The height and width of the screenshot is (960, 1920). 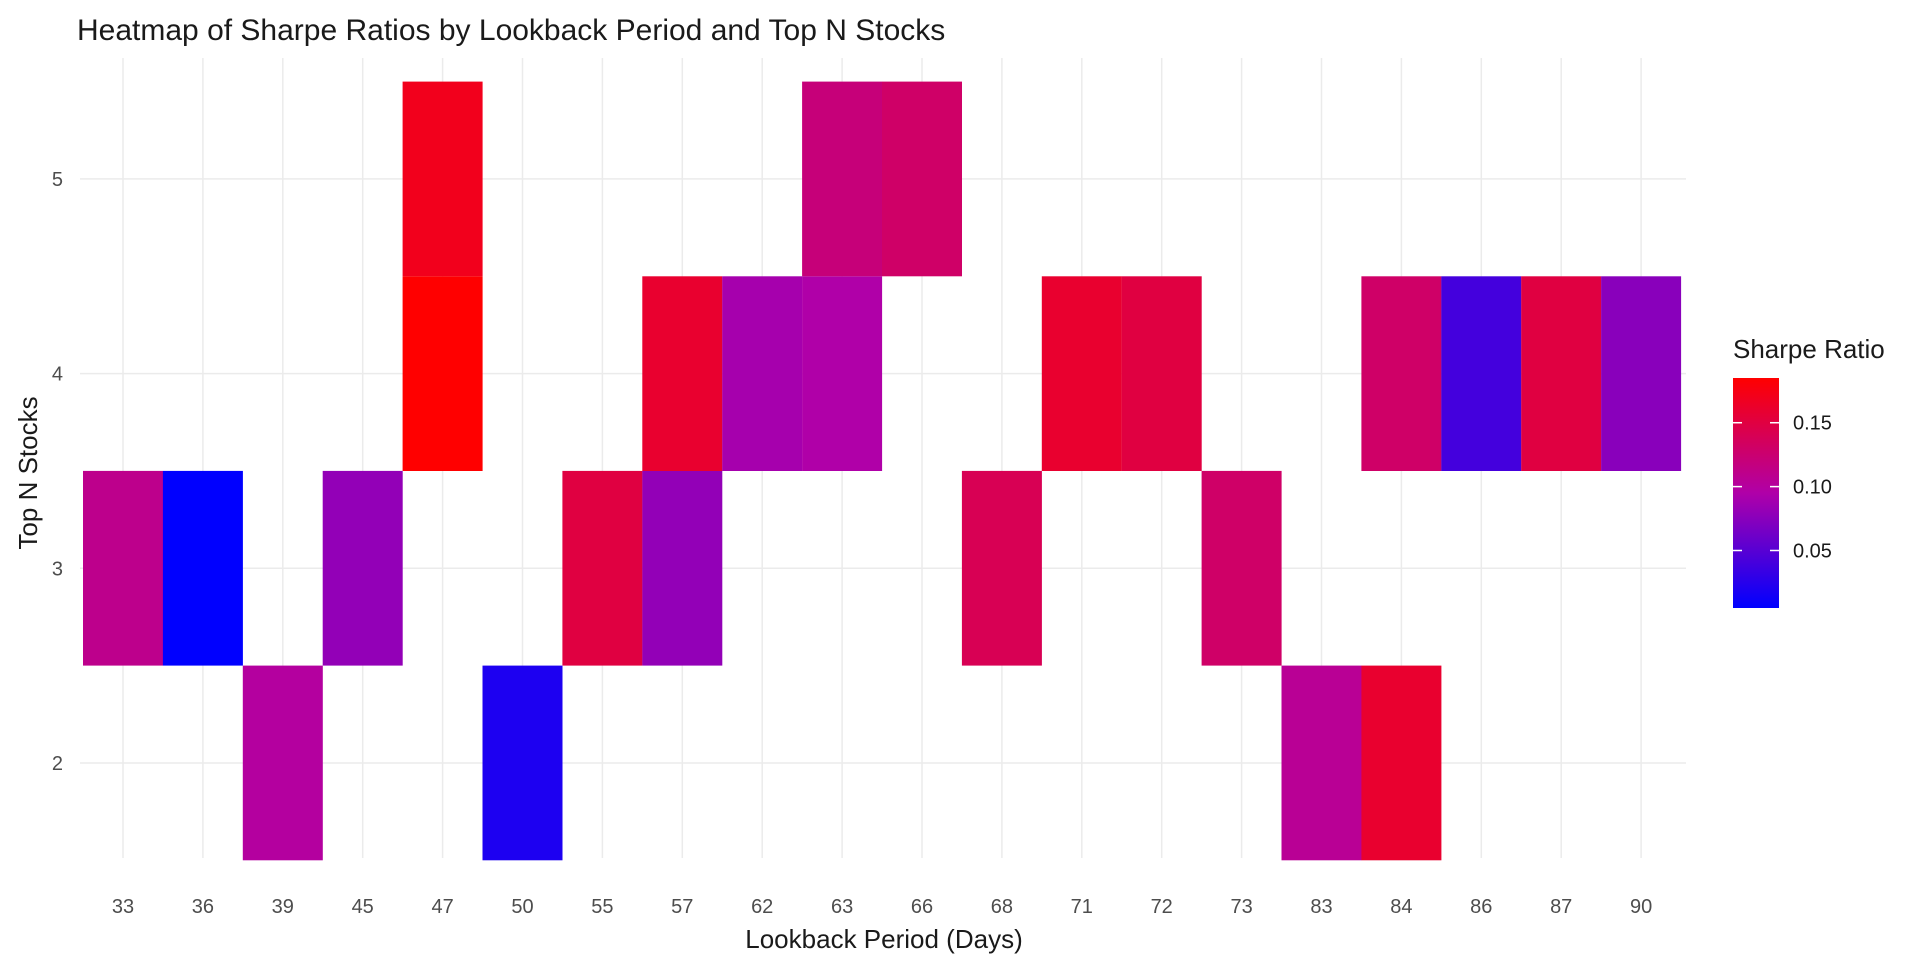 What do you see at coordinates (203, 907) in the screenshot?
I see `x-tick-label: 36` at bounding box center [203, 907].